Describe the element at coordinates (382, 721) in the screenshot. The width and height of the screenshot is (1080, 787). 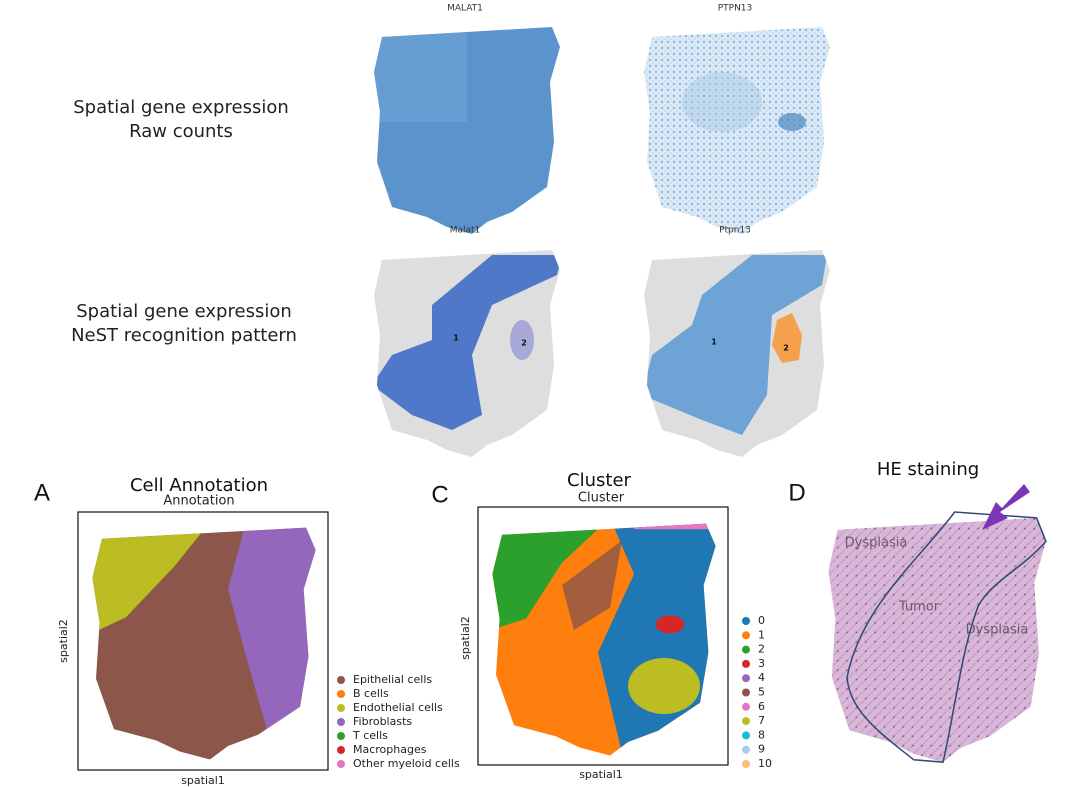
I see `legend-label: Fibroblasts` at that location.